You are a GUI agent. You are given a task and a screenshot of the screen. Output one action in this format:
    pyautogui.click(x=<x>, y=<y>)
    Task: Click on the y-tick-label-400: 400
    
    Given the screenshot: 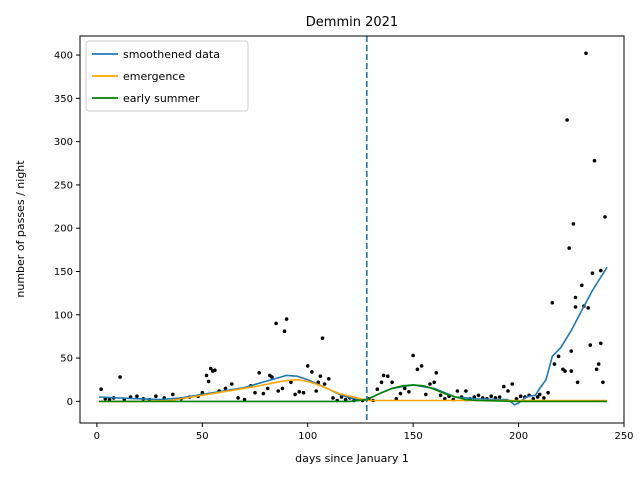 What is the action you would take?
    pyautogui.click(x=63, y=56)
    